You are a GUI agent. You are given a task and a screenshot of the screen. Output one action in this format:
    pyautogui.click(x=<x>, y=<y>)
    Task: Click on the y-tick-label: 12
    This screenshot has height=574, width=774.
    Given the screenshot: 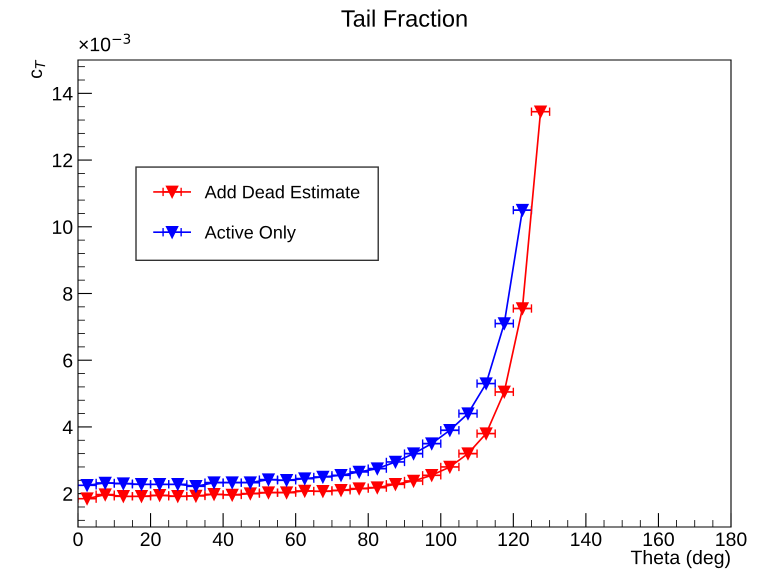 What is the action you would take?
    pyautogui.click(x=62, y=161)
    